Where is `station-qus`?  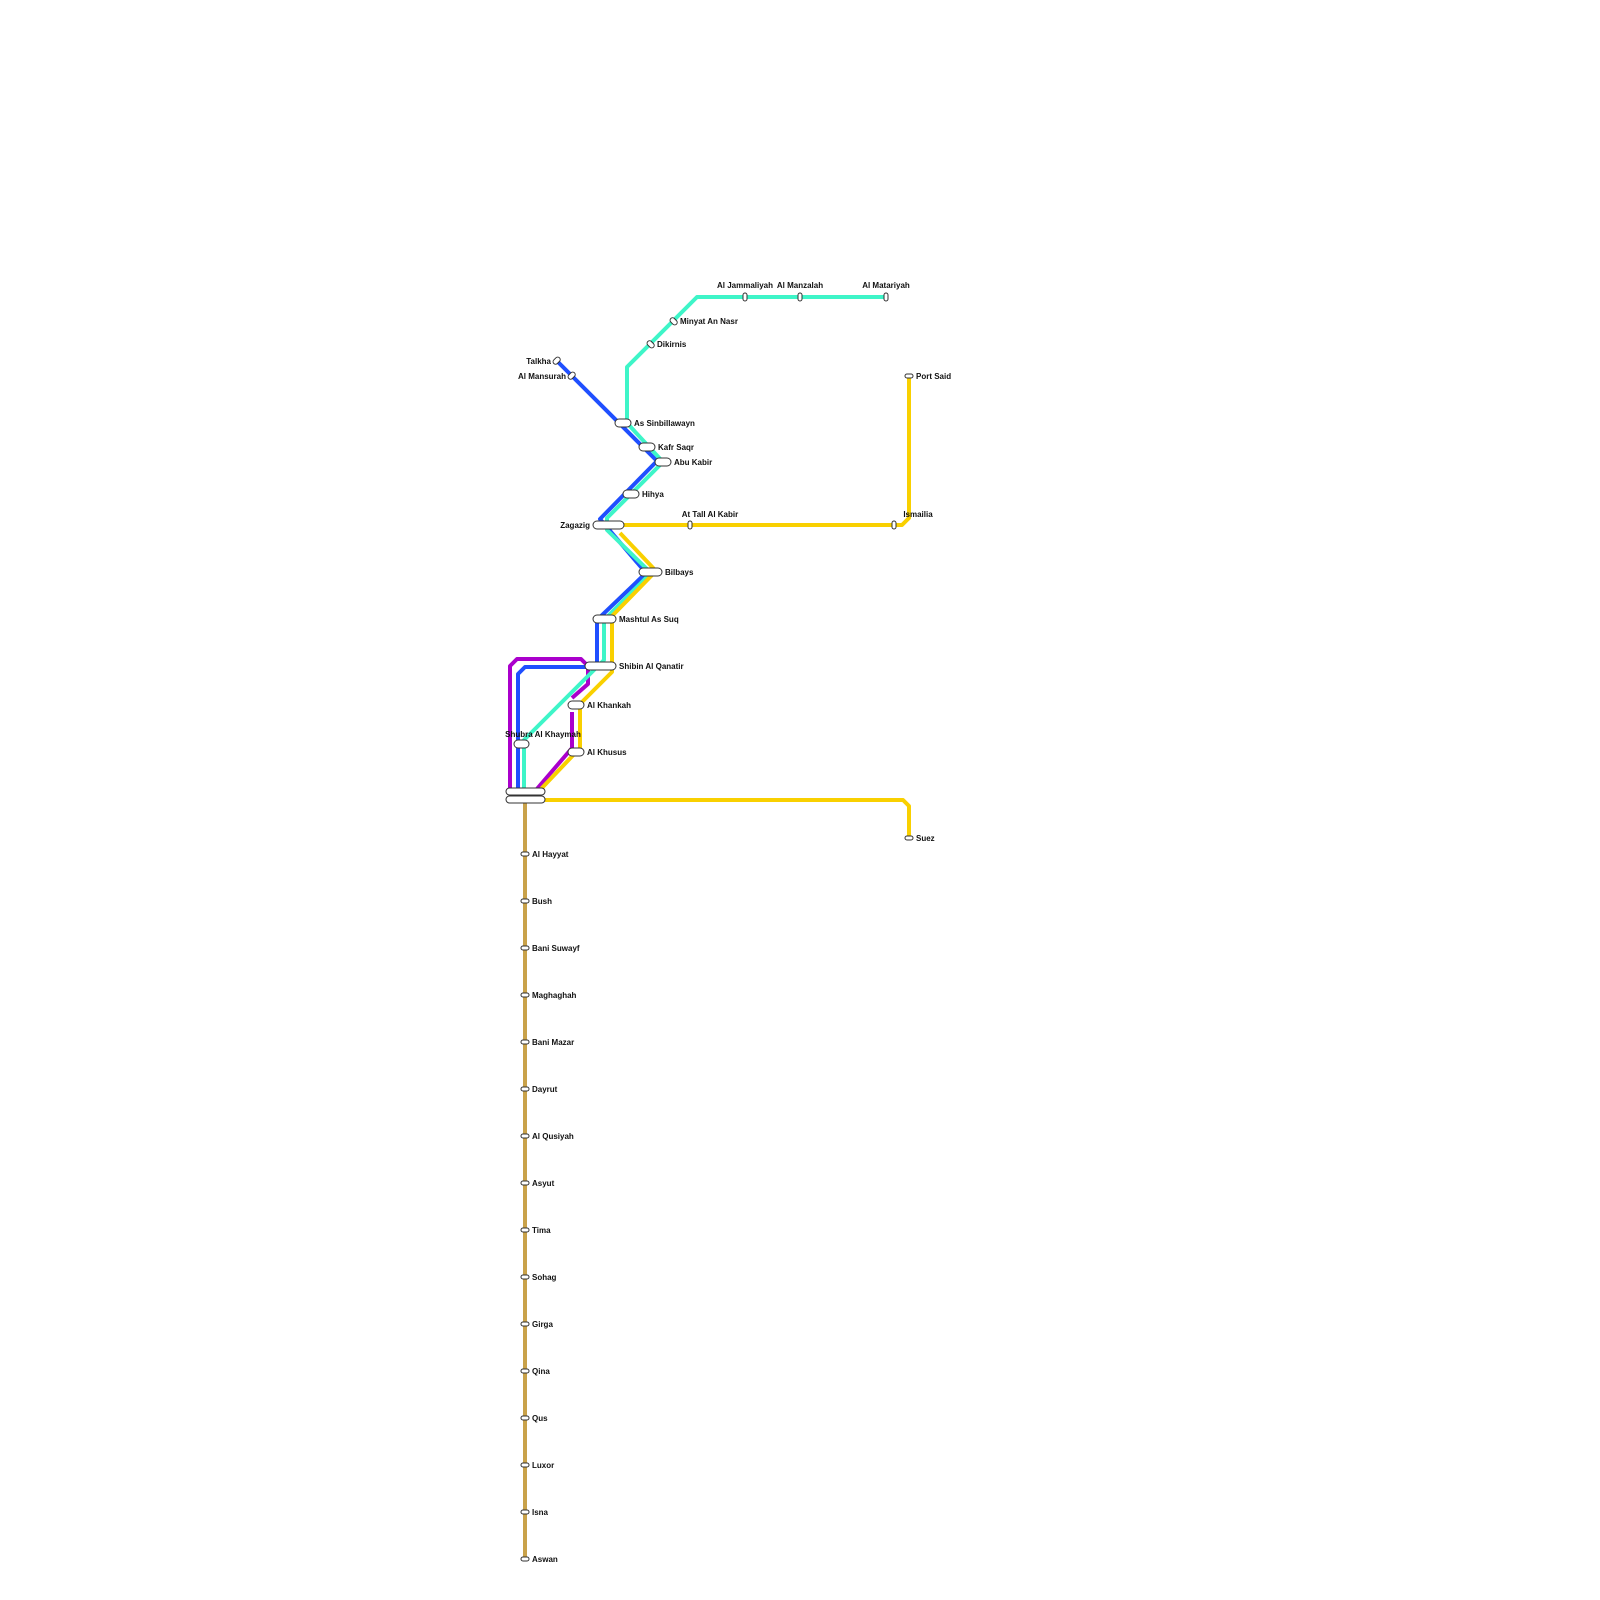
station-qus is located at coordinates (525, 1418).